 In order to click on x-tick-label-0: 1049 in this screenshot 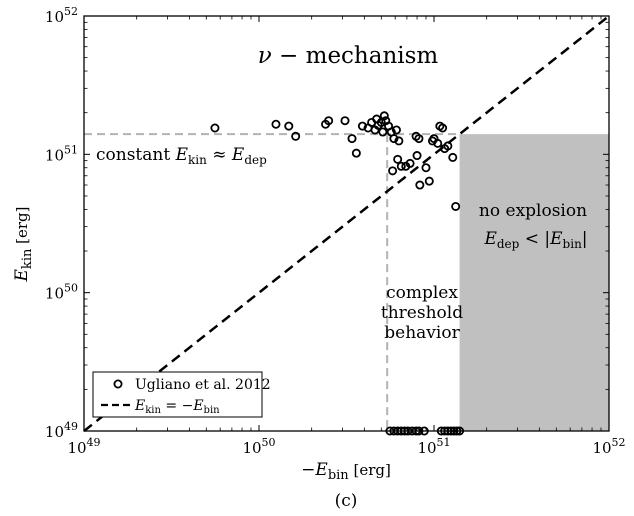, I will do `click(83, 446)`.